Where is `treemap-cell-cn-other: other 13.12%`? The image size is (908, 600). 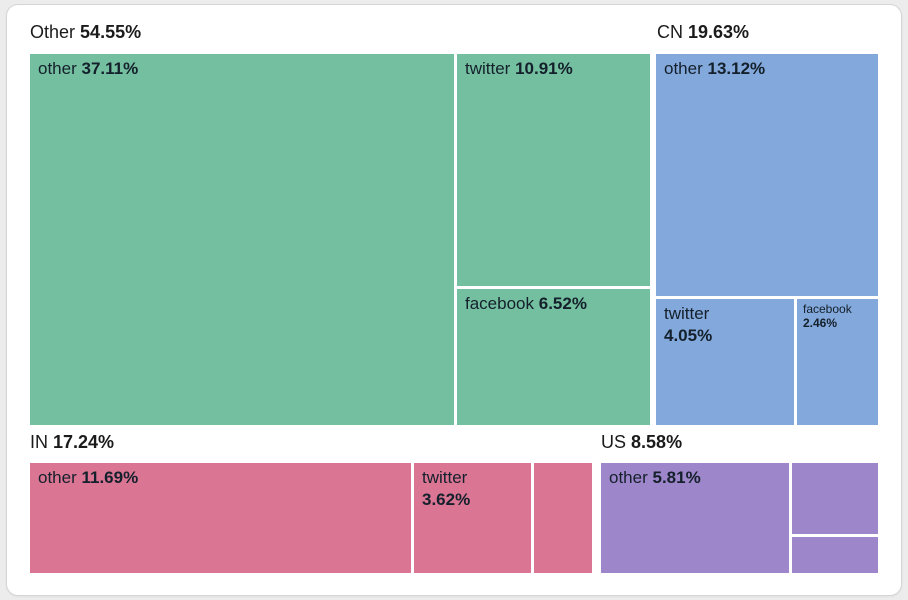
treemap-cell-cn-other: other 13.12% is located at coordinates (767, 175).